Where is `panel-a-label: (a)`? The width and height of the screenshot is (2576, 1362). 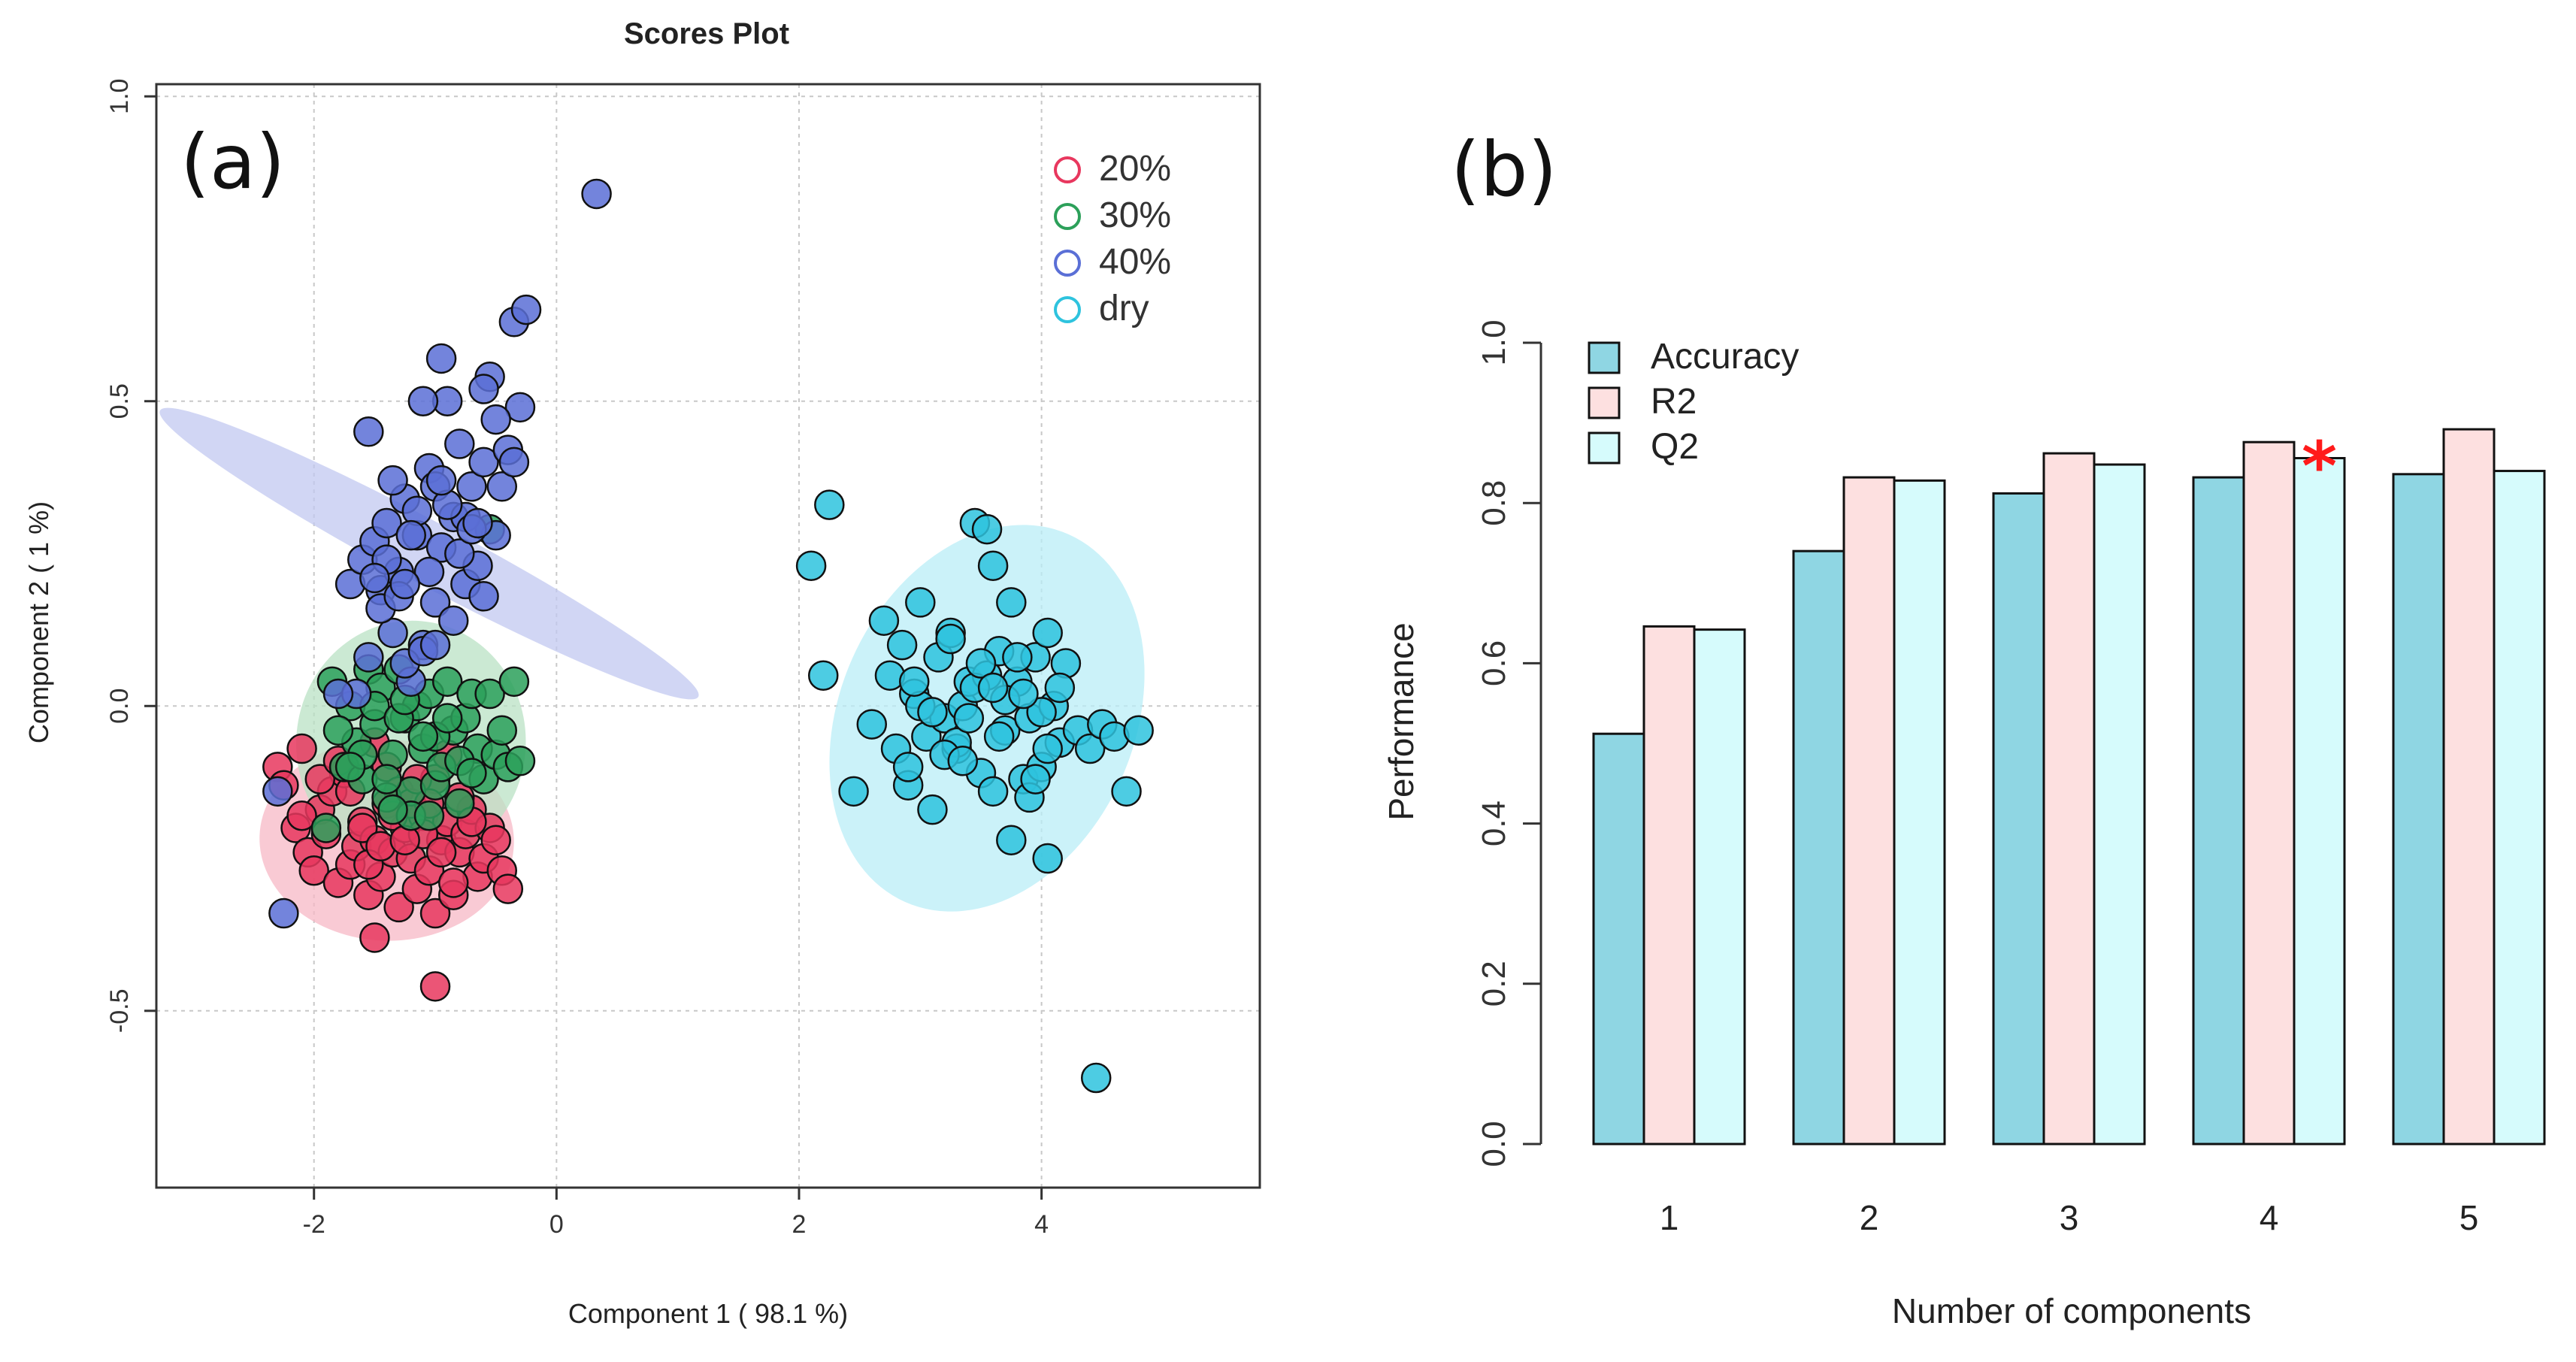
panel-a-label: (a) is located at coordinates (232, 162).